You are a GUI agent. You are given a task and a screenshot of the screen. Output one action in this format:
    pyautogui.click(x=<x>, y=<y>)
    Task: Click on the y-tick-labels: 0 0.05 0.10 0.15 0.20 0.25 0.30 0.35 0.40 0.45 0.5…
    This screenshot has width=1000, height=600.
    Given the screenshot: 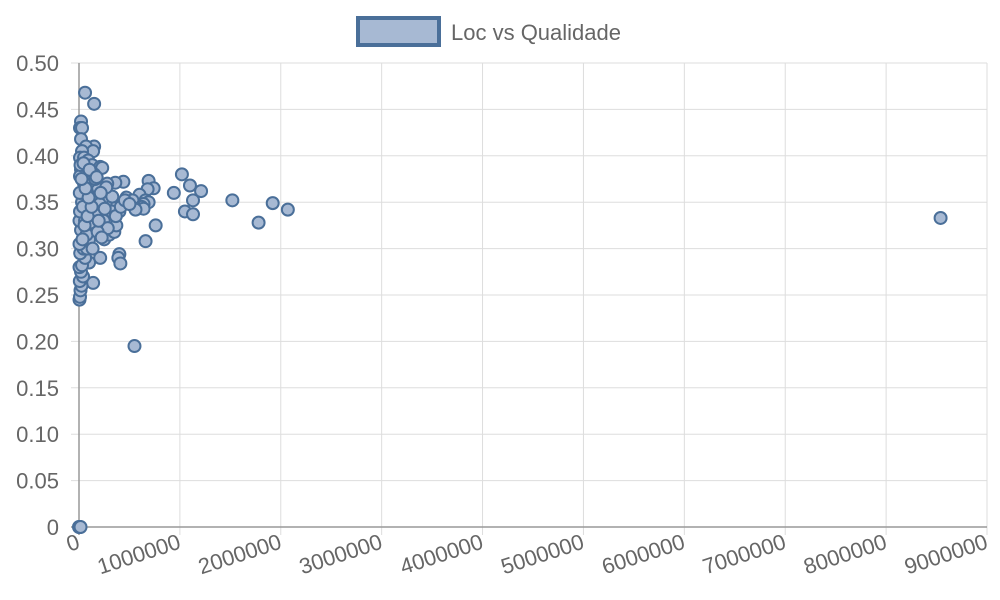 What is the action you would take?
    pyautogui.click(x=37, y=295)
    